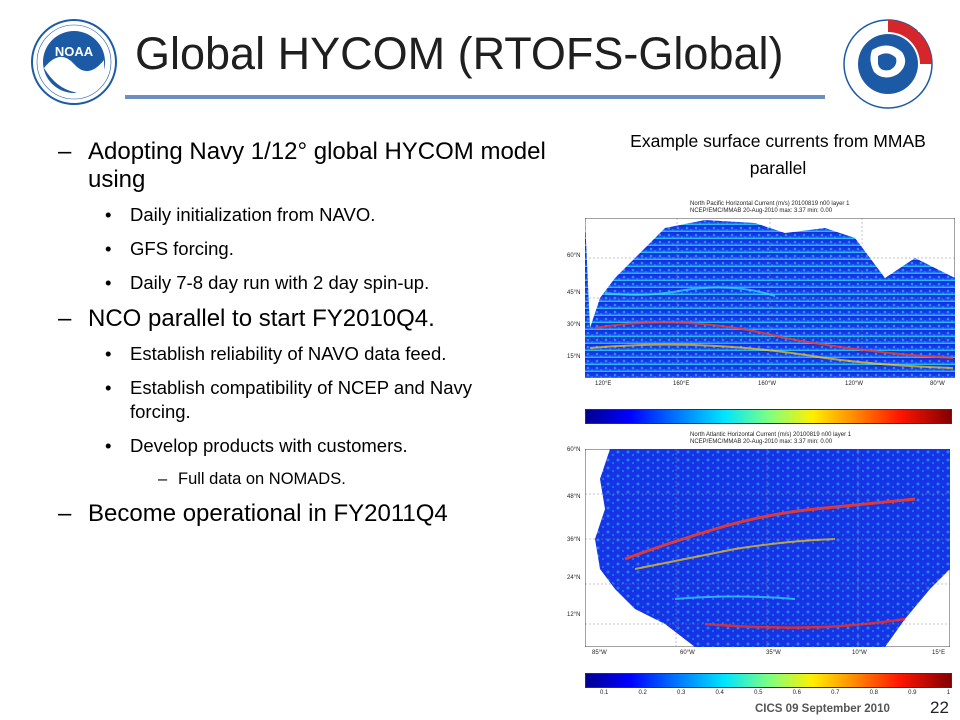  What do you see at coordinates (768, 680) in the screenshot?
I see `atlantic-colorbar` at bounding box center [768, 680].